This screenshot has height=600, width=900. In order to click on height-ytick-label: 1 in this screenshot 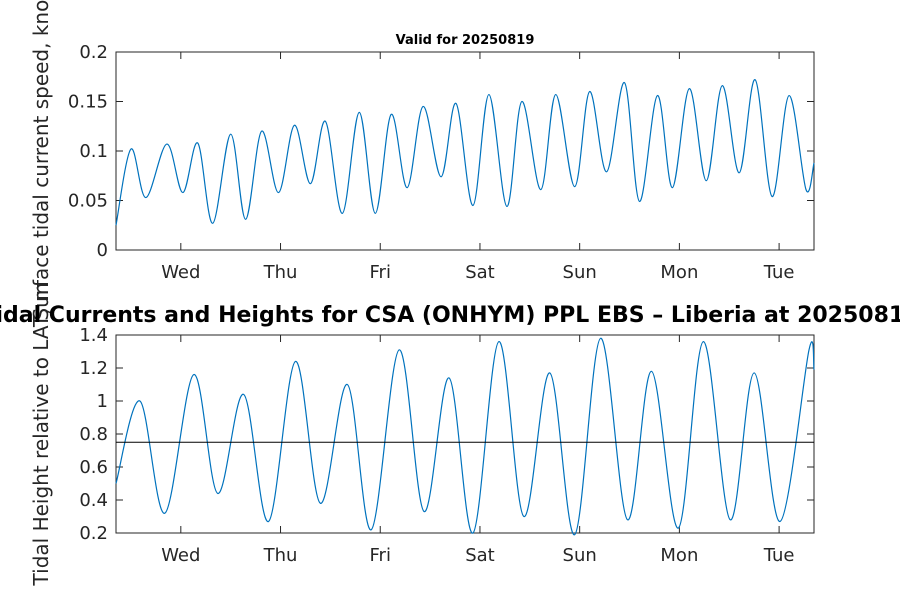, I will do `click(102, 401)`.